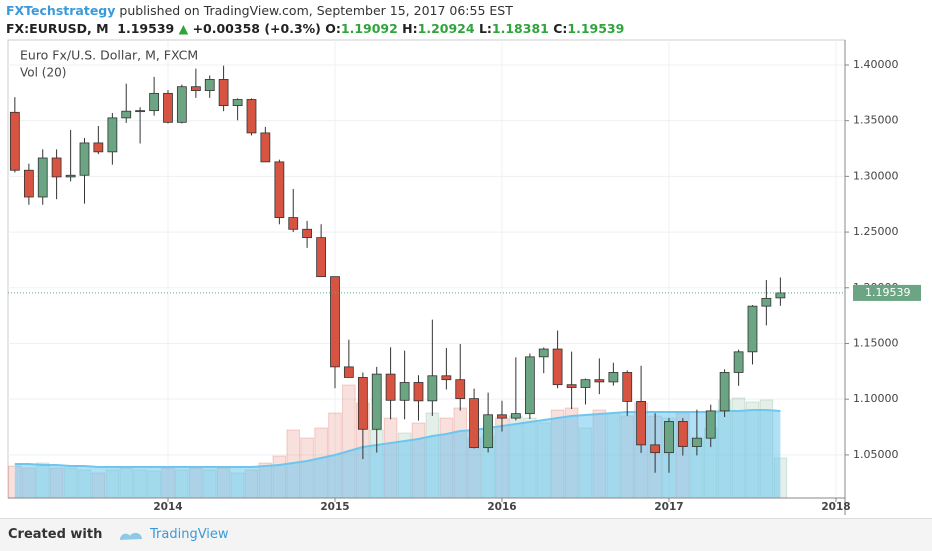 Image resolution: width=932 pixels, height=551 pixels. I want to click on x-tick-label: 2015, so click(334, 507).